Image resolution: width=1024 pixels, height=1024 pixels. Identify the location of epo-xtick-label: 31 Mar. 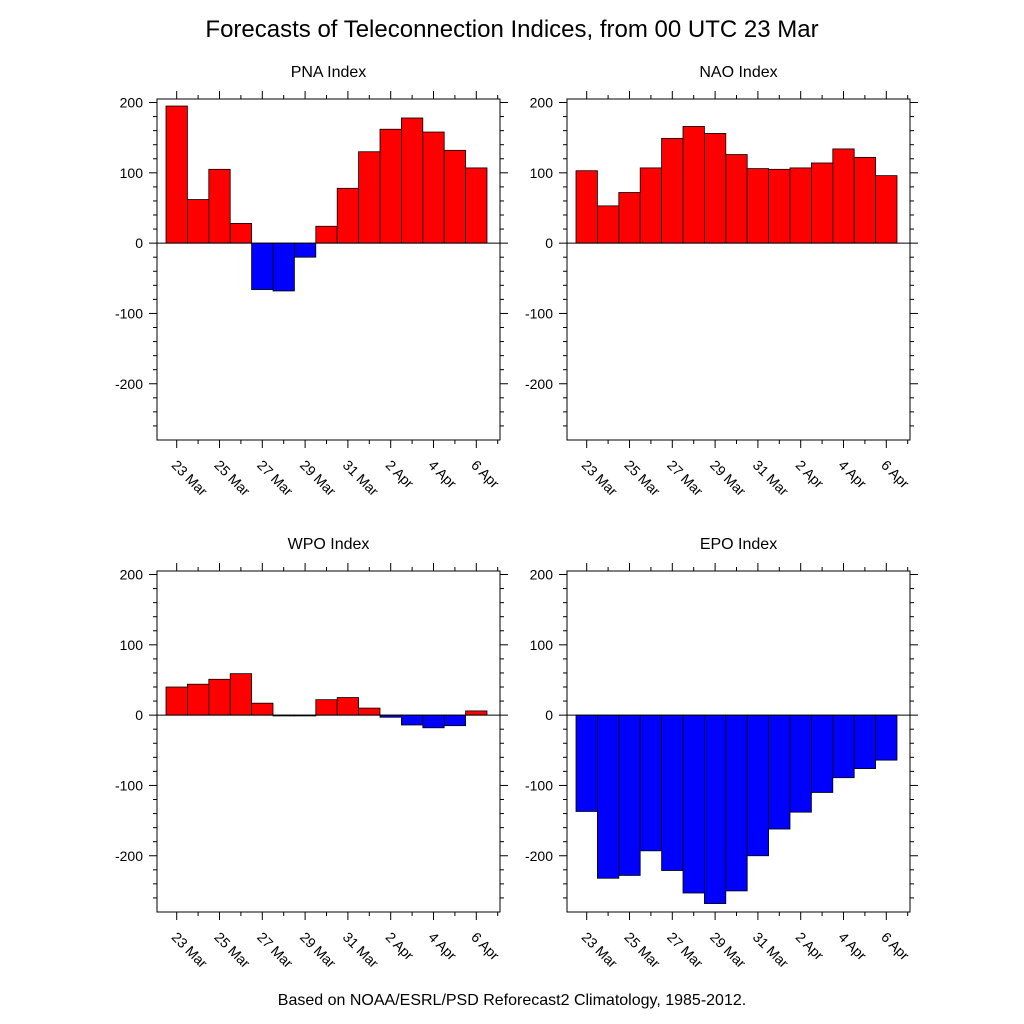
(771, 950).